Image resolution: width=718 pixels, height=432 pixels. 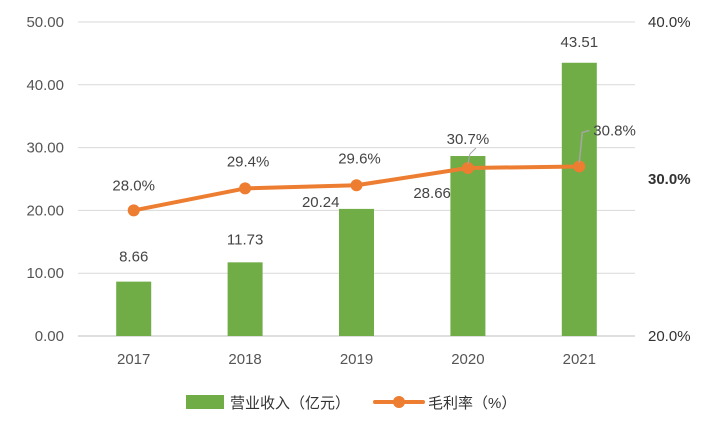 What do you see at coordinates (351, 403) in the screenshot?
I see `legend: 营业收入（亿元） 毛利率（%）` at bounding box center [351, 403].